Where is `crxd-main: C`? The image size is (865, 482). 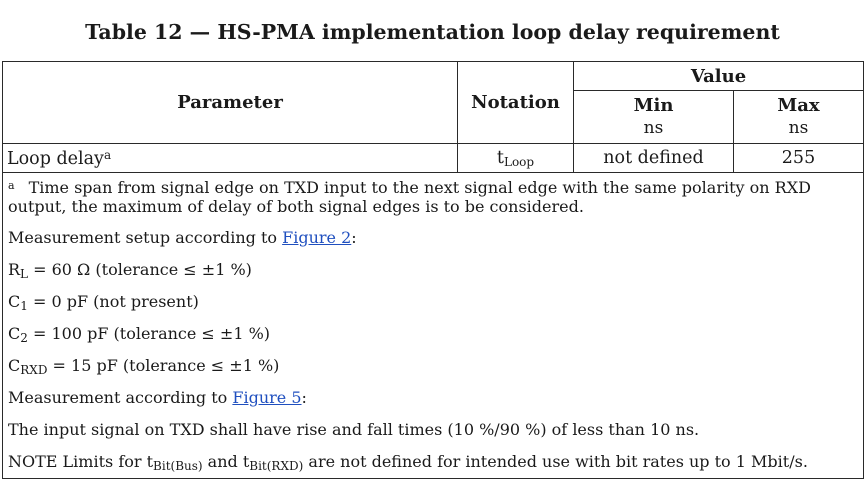
crxd-main: C is located at coordinates (14, 365).